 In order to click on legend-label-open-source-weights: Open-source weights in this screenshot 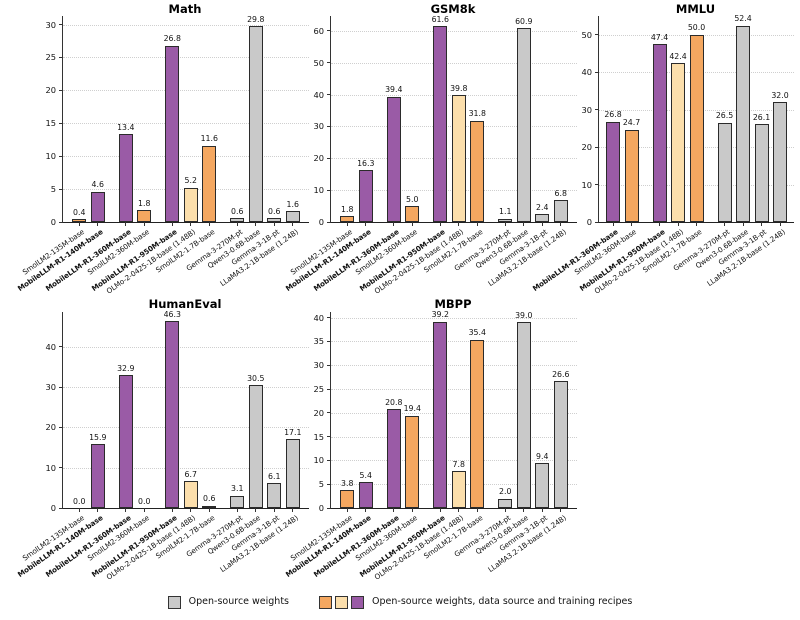, I will do `click(239, 602)`.